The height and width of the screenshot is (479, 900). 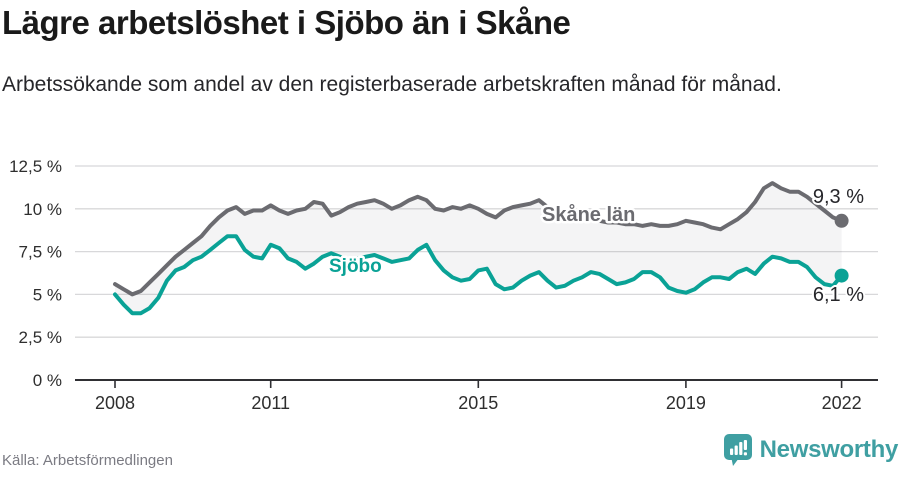 What do you see at coordinates (686, 403) in the screenshot?
I see `x-tick-label: 2019` at bounding box center [686, 403].